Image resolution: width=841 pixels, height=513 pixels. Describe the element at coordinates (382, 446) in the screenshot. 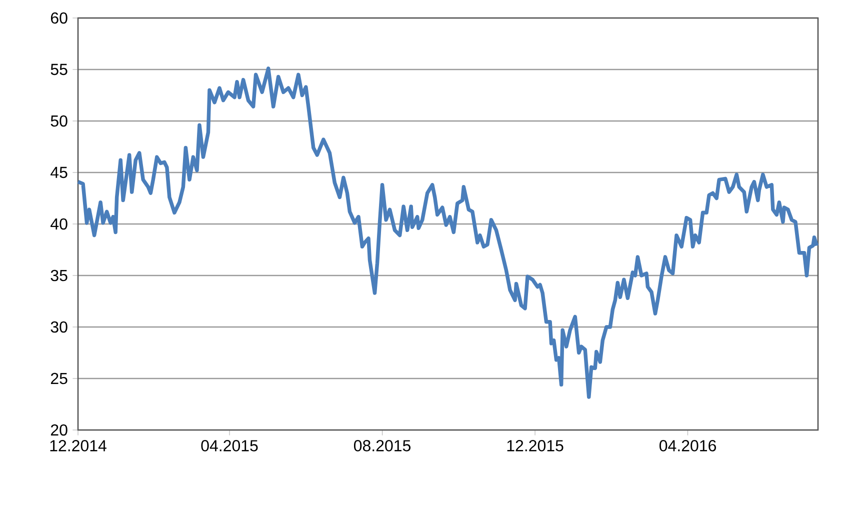

I see `x-tick-label: 08.2015` at that location.